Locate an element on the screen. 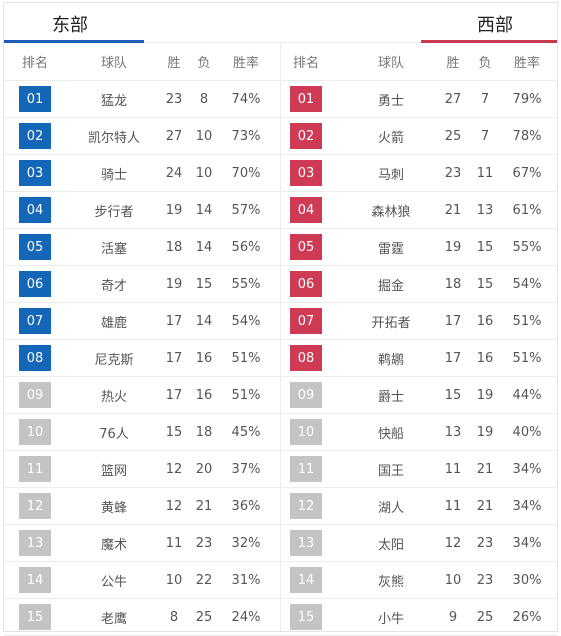 The width and height of the screenshot is (561, 636). win-pct: 31% is located at coordinates (246, 580).